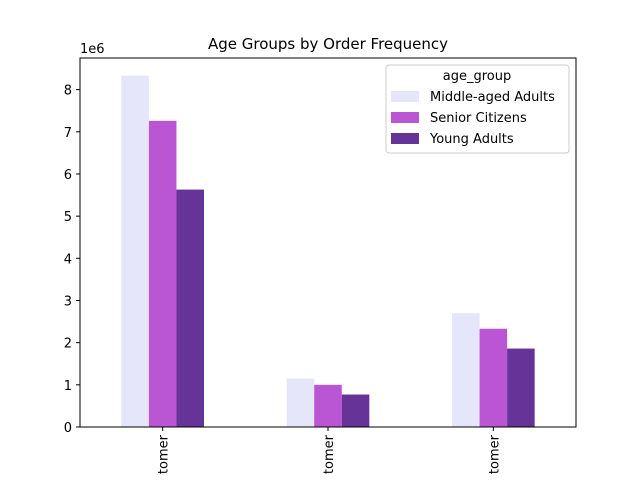  Describe the element at coordinates (68, 175) in the screenshot. I see `y-tick-label: 6` at that location.